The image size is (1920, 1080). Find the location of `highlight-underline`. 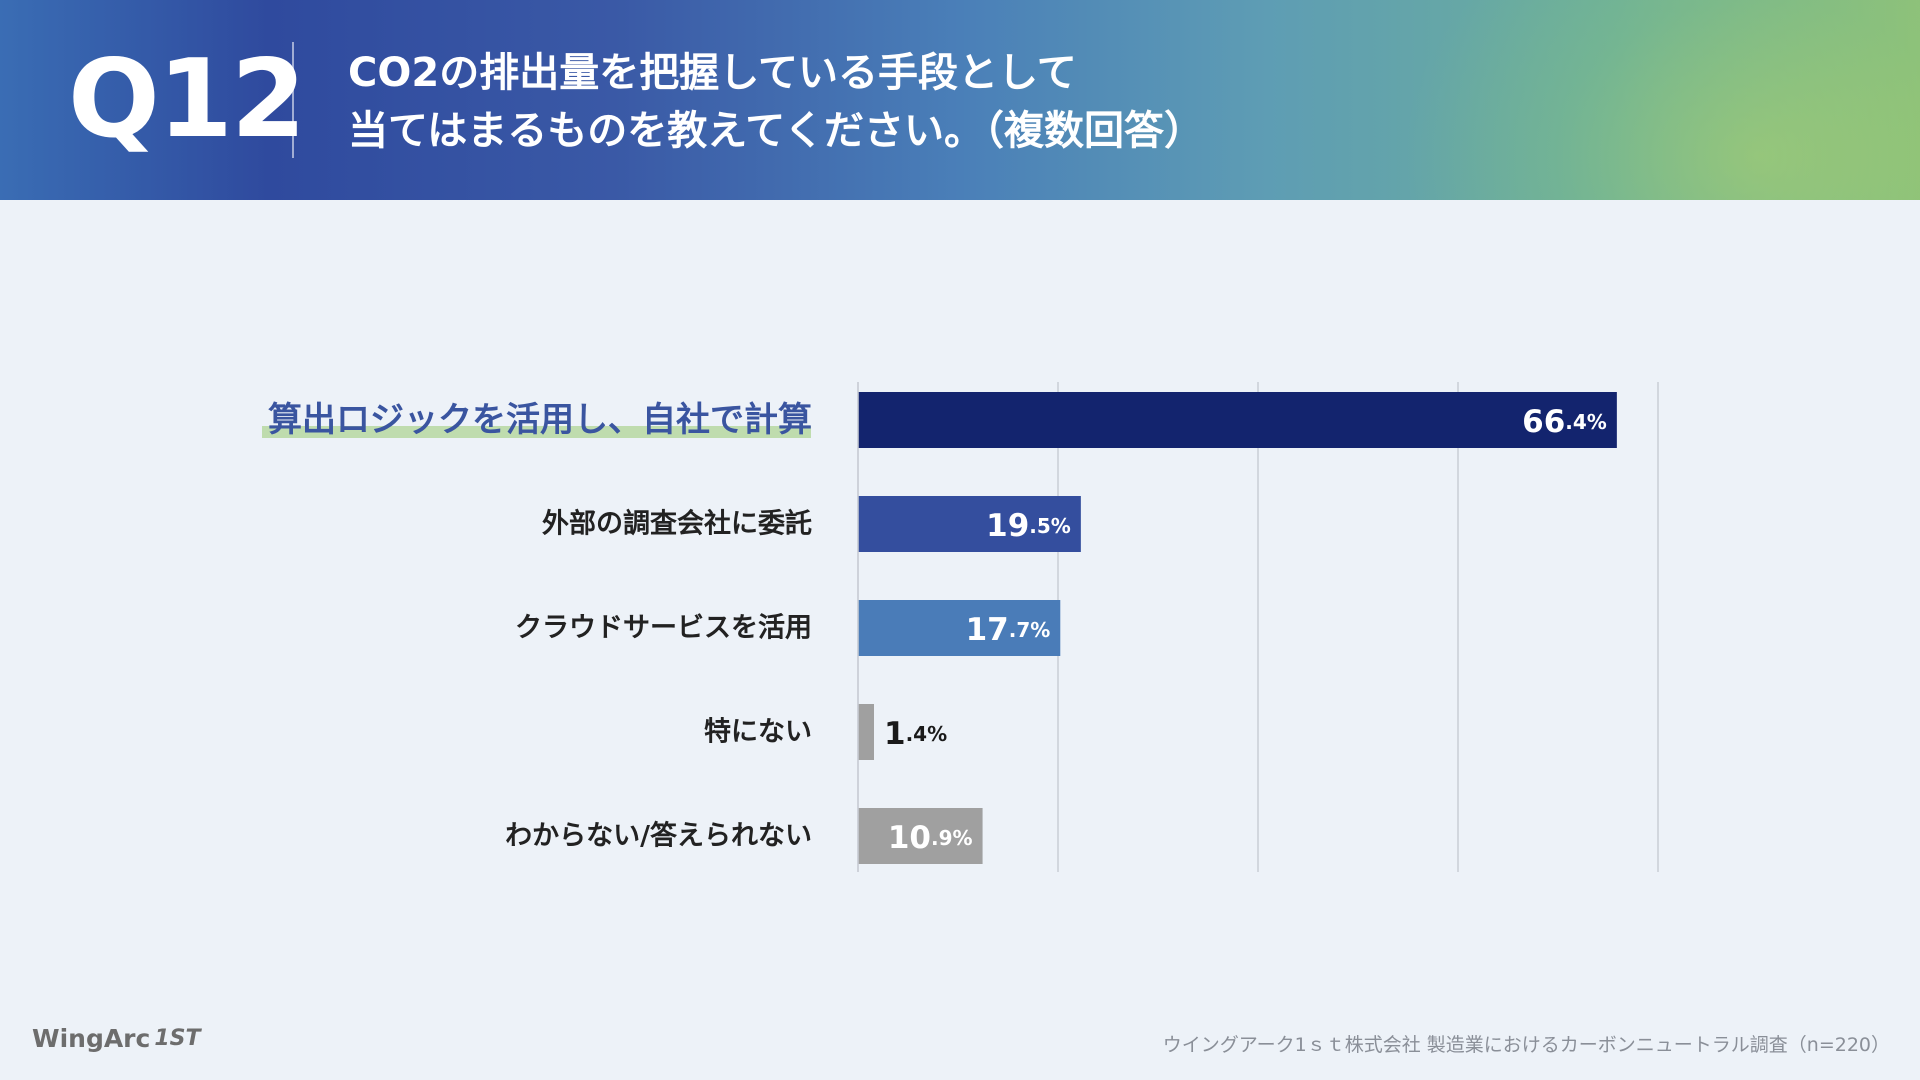

highlight-underline is located at coordinates (536, 432).